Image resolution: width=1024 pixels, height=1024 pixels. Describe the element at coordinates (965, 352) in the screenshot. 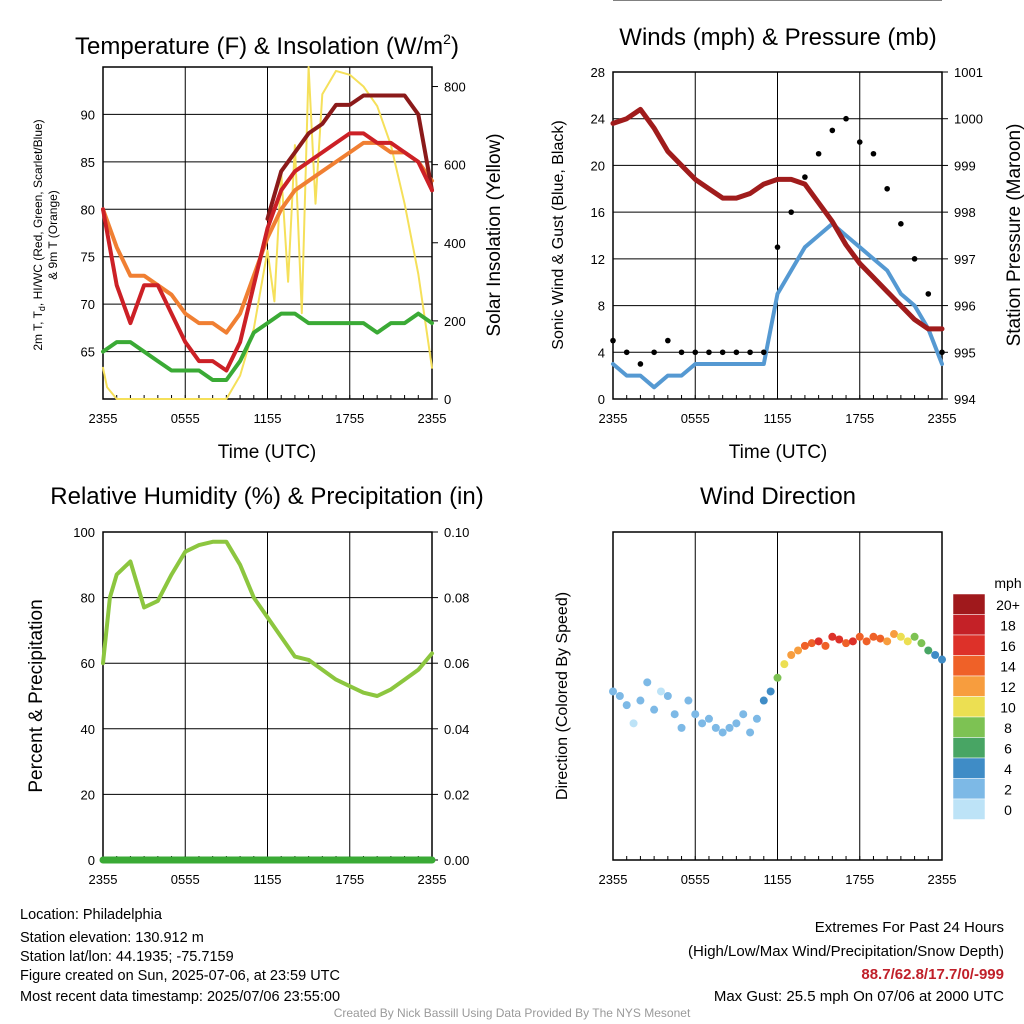

I see `winds-y2tick-label: 995` at that location.